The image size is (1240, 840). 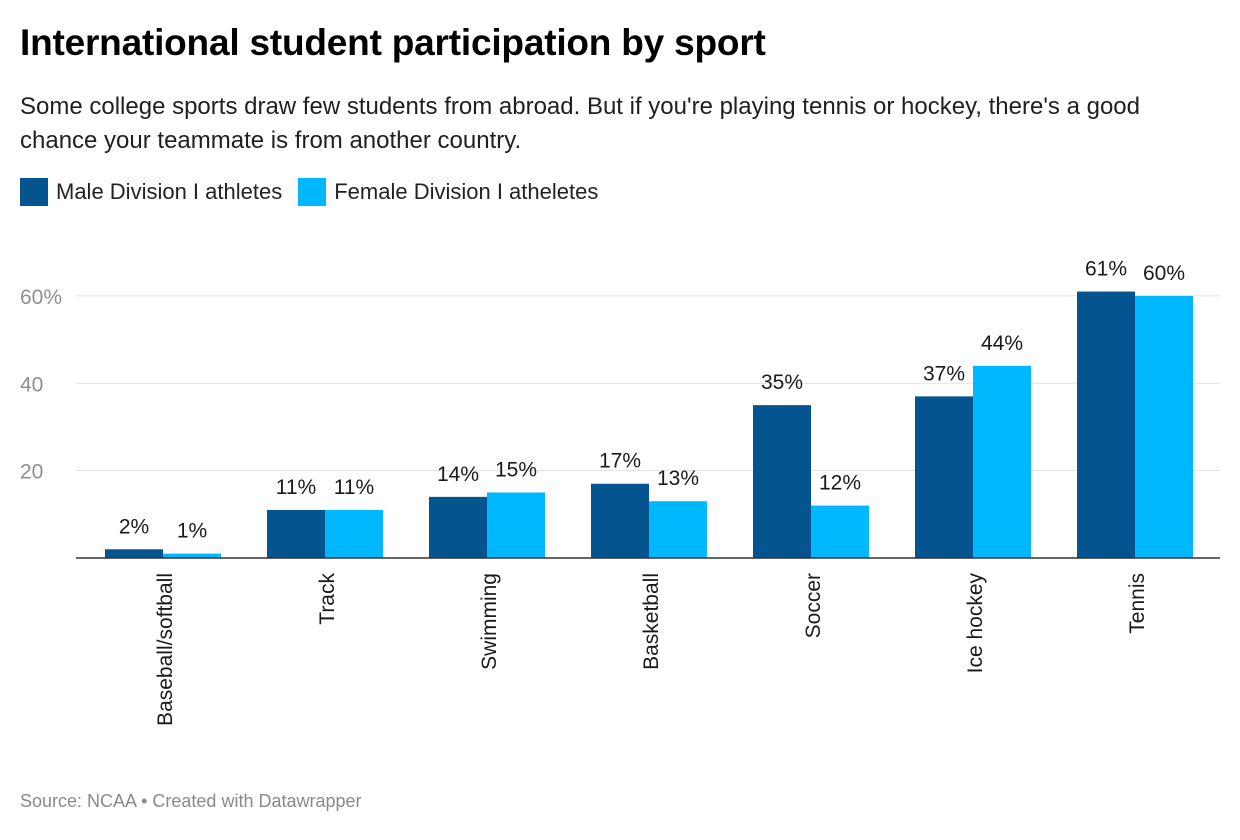 What do you see at coordinates (1137, 603) in the screenshot?
I see `x-category-label: Tennis` at bounding box center [1137, 603].